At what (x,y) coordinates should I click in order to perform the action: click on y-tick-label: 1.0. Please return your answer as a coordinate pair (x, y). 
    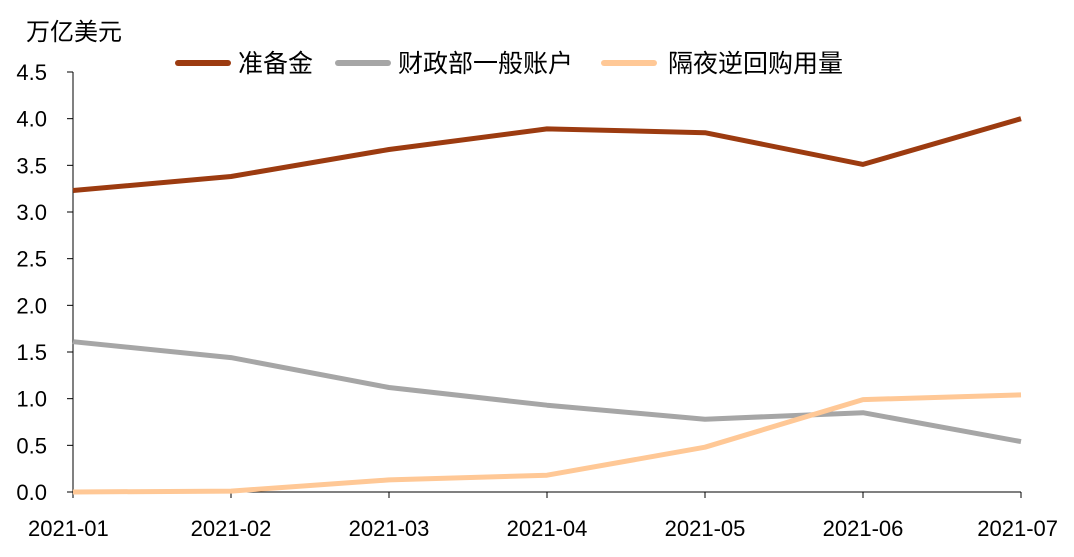
    Looking at the image, I should click on (31, 399).